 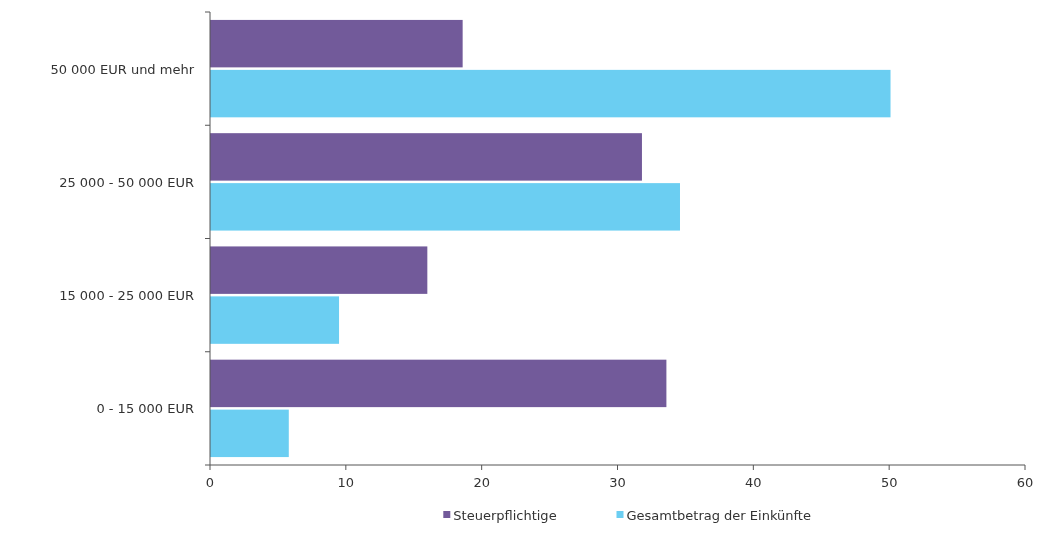 I want to click on y-tick-label: 15 000 - 25 000 EUR, so click(x=126, y=296).